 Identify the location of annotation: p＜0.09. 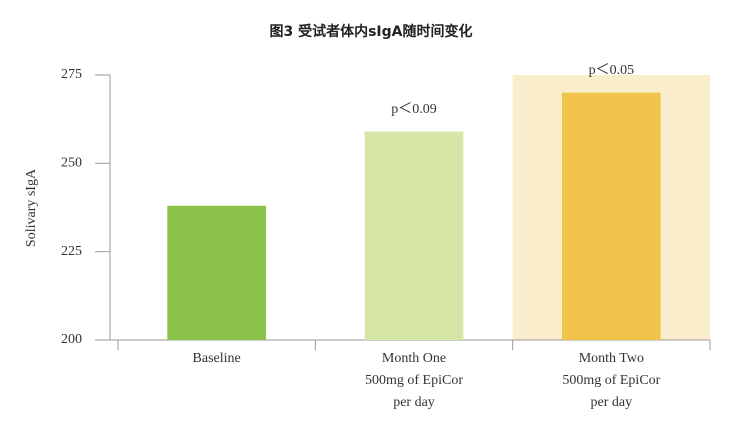
(414, 109).